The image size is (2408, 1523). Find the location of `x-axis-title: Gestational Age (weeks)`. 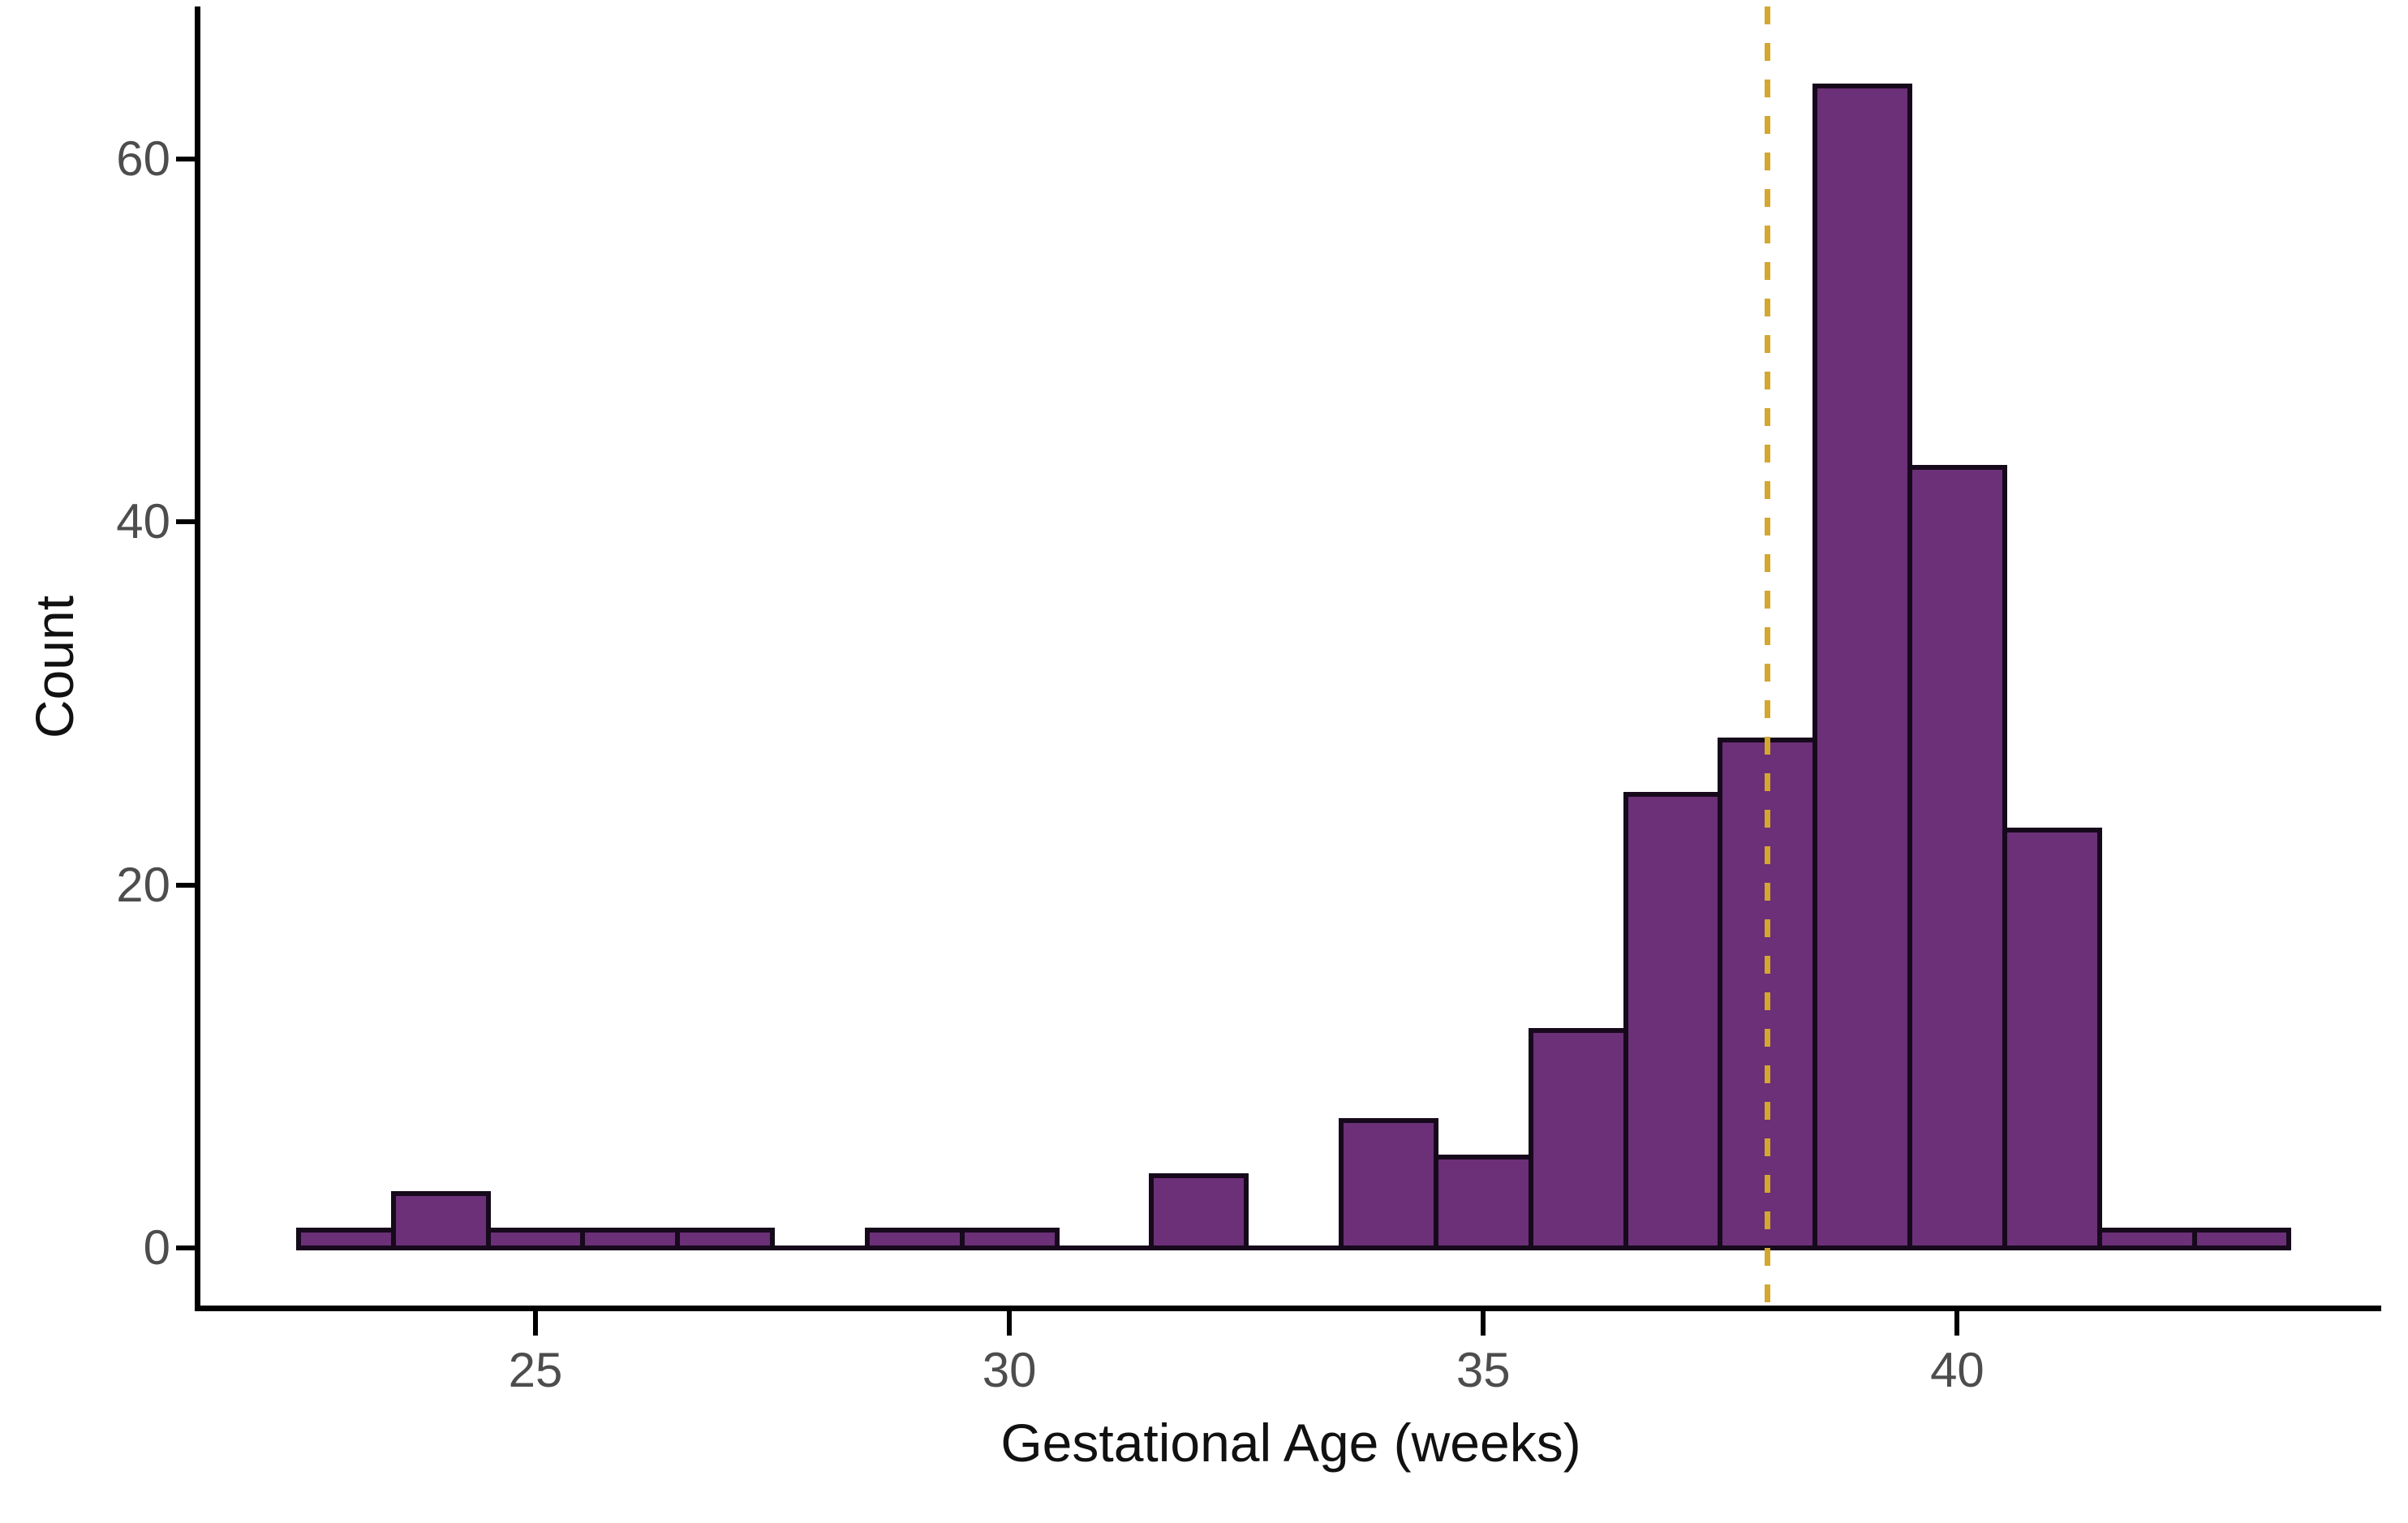

x-axis-title: Gestational Age (weeks) is located at coordinates (1290, 1443).